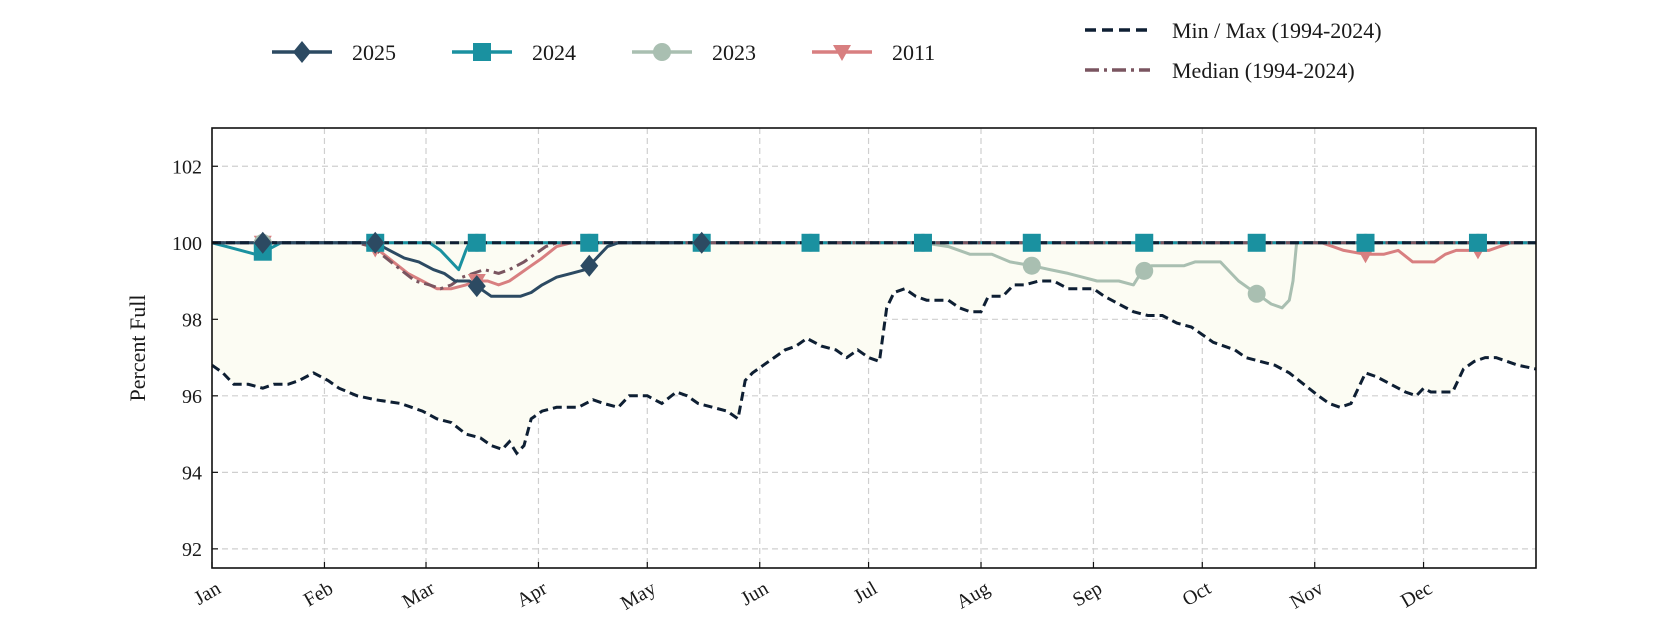  What do you see at coordinates (1197, 594) in the screenshot?
I see `x-tick-label: Oct` at bounding box center [1197, 594].